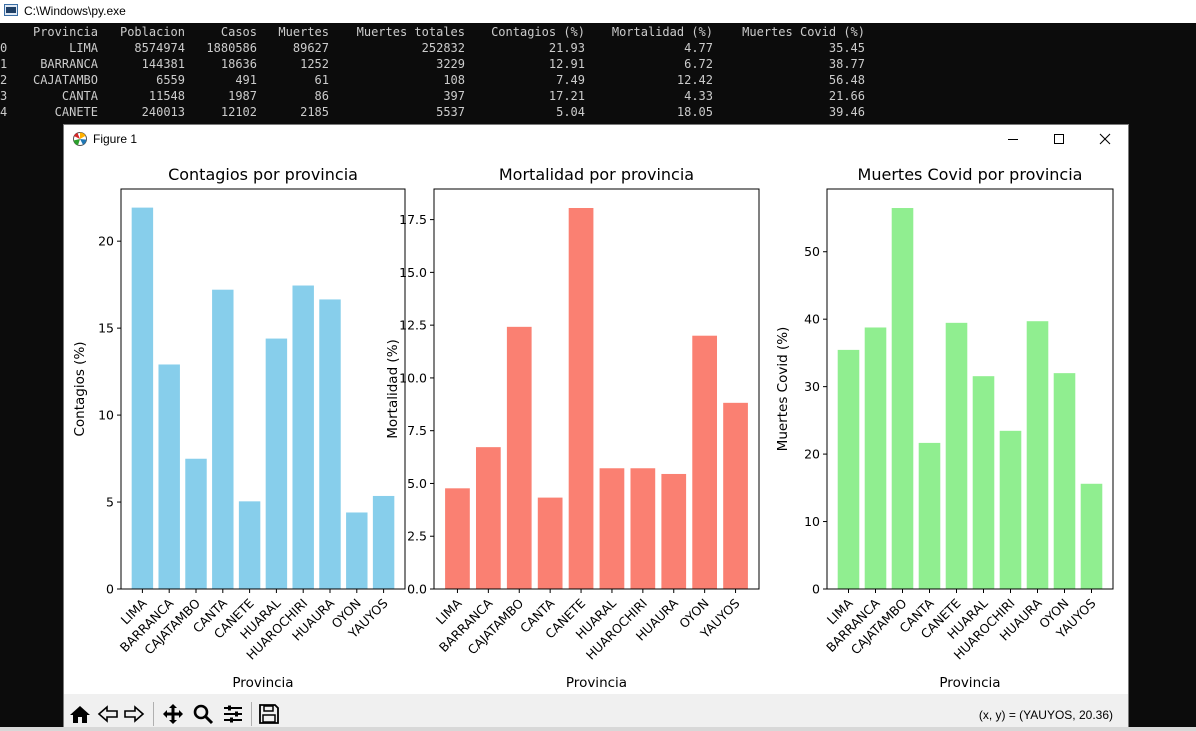  Describe the element at coordinates (76, 112) in the screenshot. I see `console-cell: CANETE` at that location.